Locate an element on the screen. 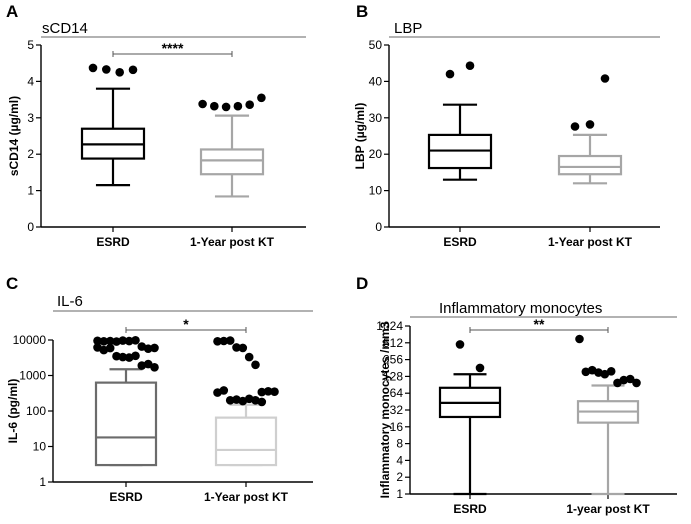  panel-letter-a: A is located at coordinates (12, 11).